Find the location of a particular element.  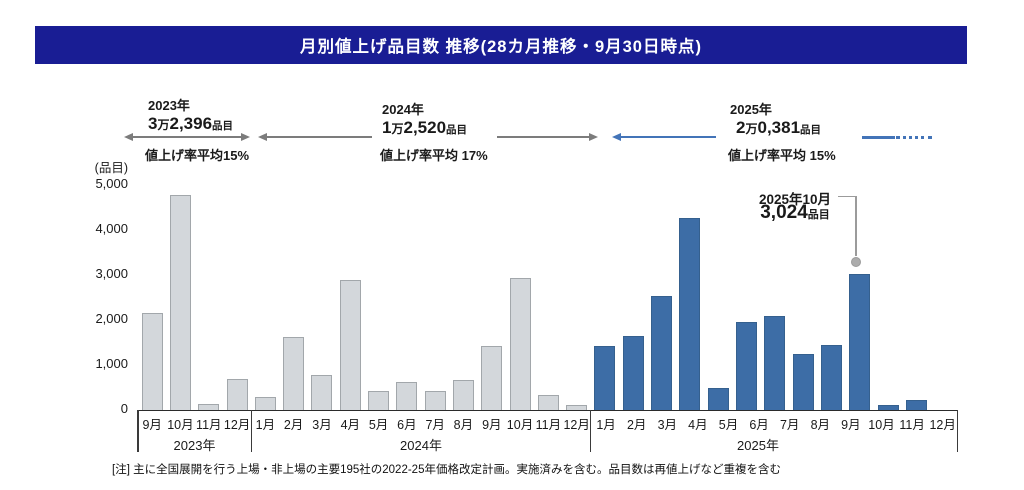

bar-2024-2月 is located at coordinates (294, 373).